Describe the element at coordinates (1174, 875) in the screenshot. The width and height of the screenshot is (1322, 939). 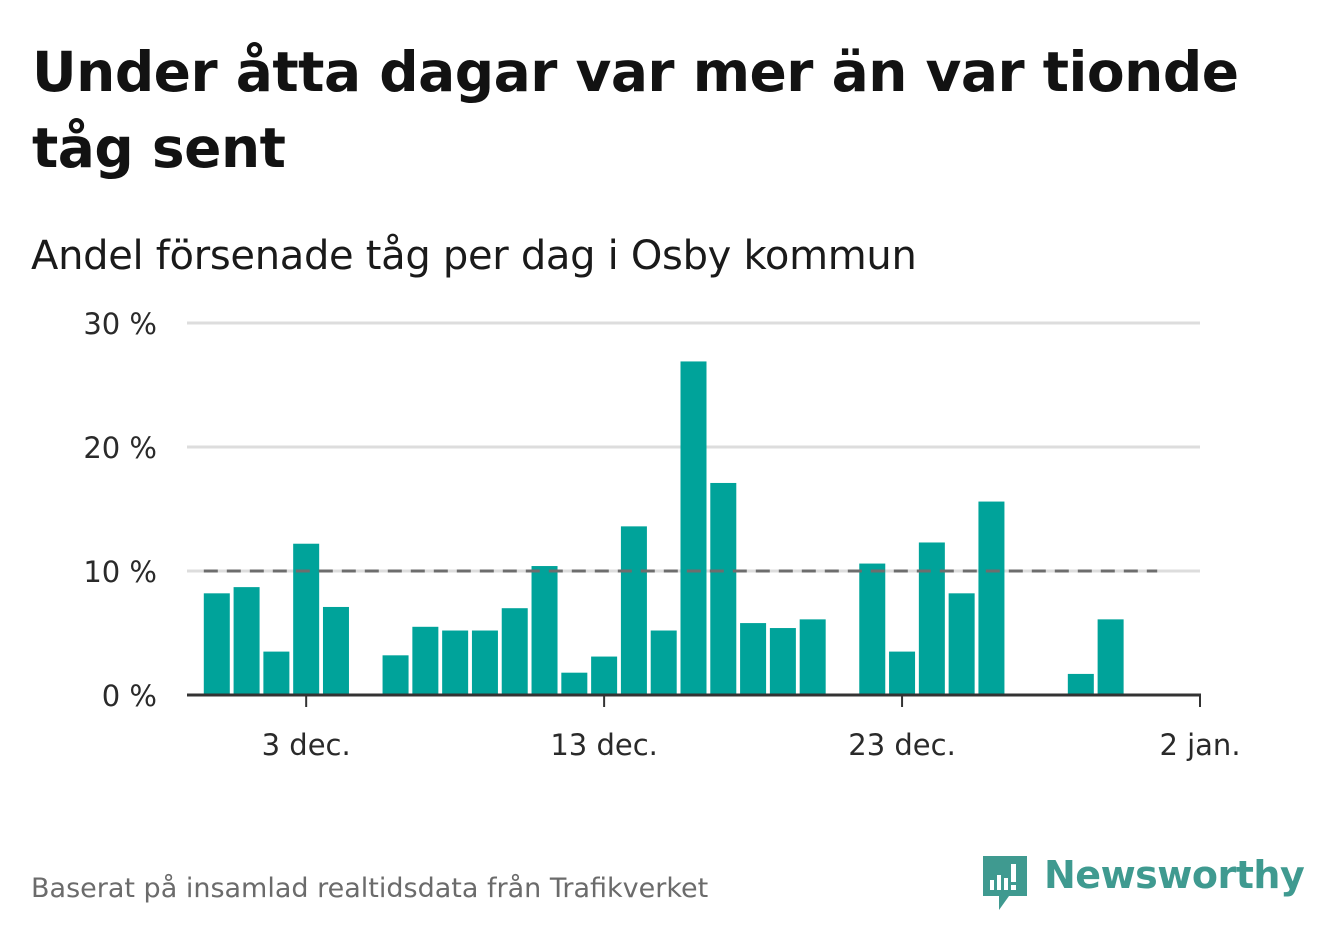
I see `brand-name: Newsworthy` at that location.